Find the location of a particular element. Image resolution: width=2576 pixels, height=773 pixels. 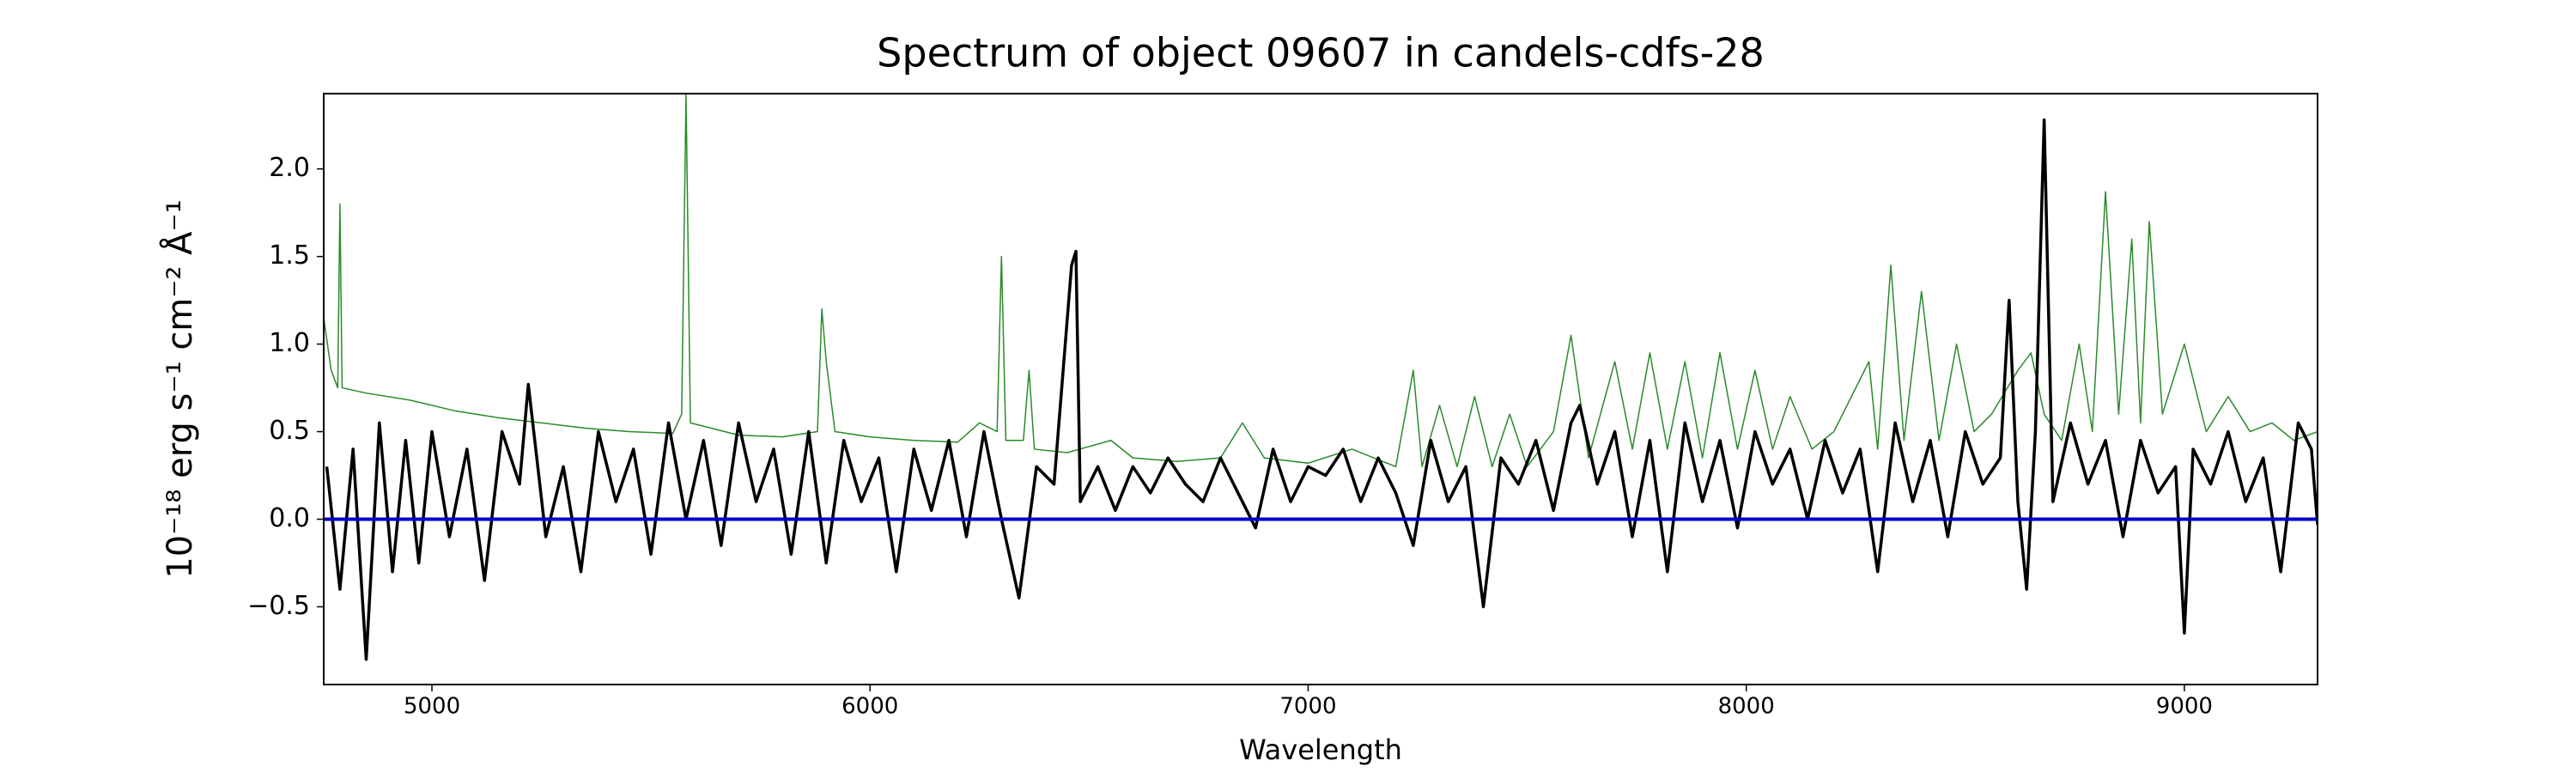

y-tick-label: 1.0 is located at coordinates (290, 343).